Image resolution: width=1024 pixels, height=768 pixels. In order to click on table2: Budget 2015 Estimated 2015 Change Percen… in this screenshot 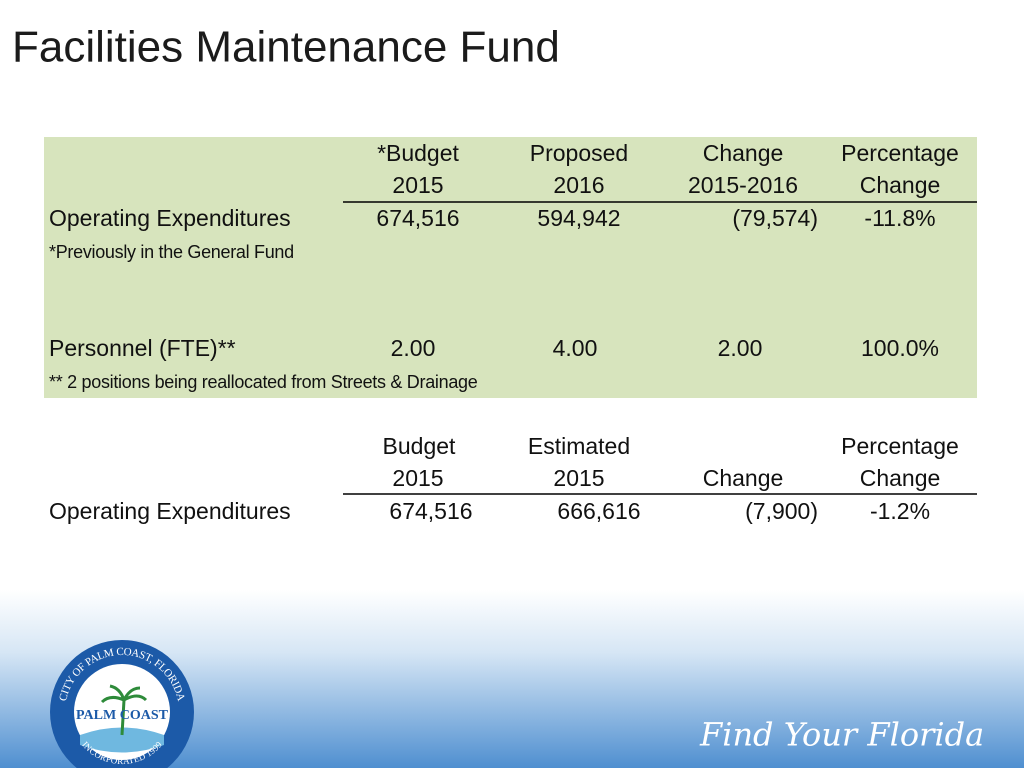, I will do `click(504, 478)`.